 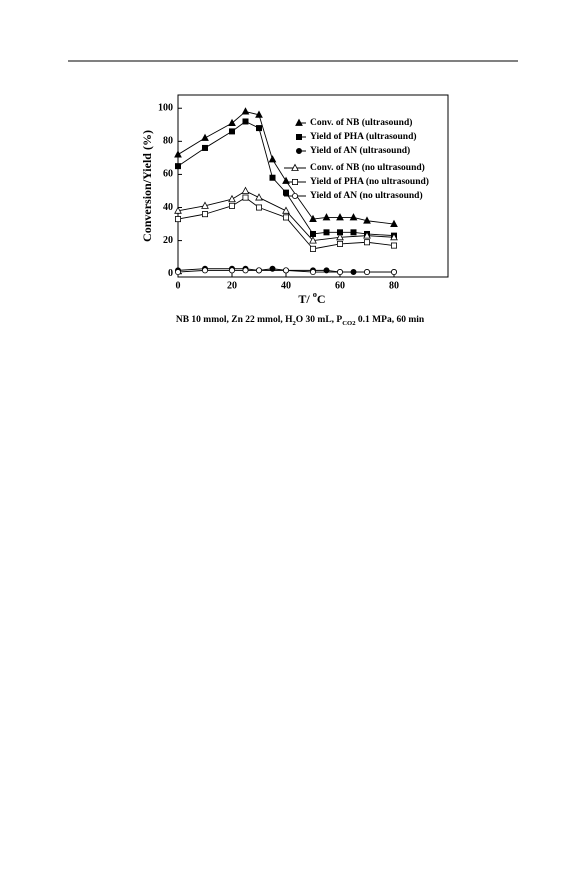 What do you see at coordinates (294, 323) in the screenshot?
I see `caption-part: 2` at bounding box center [294, 323].